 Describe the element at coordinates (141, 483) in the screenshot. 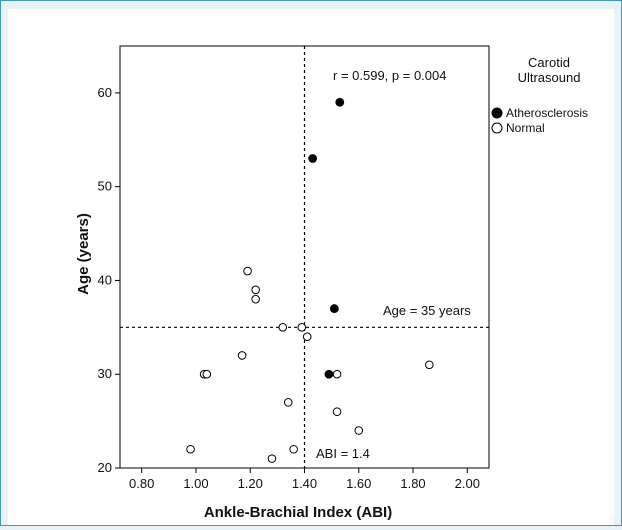

I see `x-tick-label: 0.80` at that location.